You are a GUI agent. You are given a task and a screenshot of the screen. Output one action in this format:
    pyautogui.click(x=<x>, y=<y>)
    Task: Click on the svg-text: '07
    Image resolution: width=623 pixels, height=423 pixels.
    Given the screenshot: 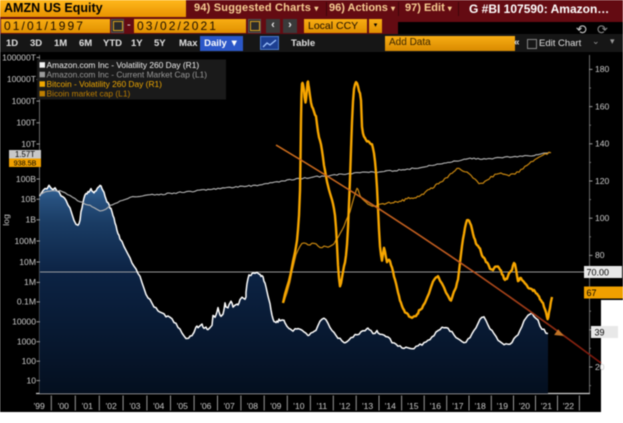 What is the action you would take?
    pyautogui.click(x=229, y=406)
    